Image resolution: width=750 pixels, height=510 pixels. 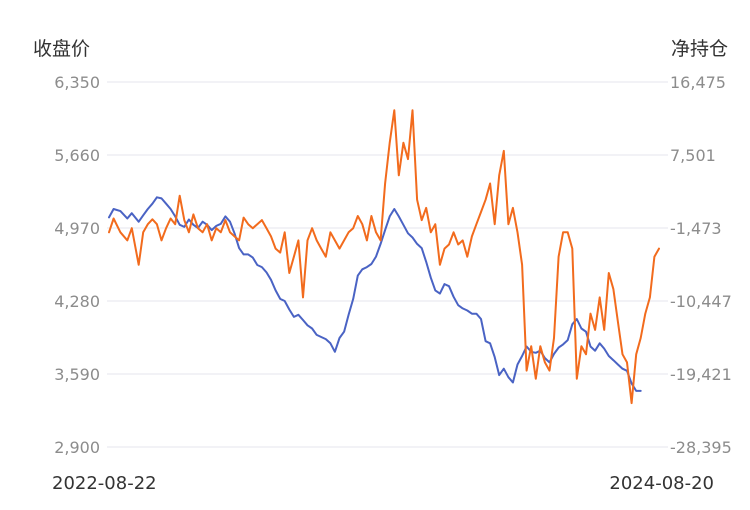 What do you see at coordinates (104, 483) in the screenshot?
I see `x-start-label: 2022-08-22` at bounding box center [104, 483].